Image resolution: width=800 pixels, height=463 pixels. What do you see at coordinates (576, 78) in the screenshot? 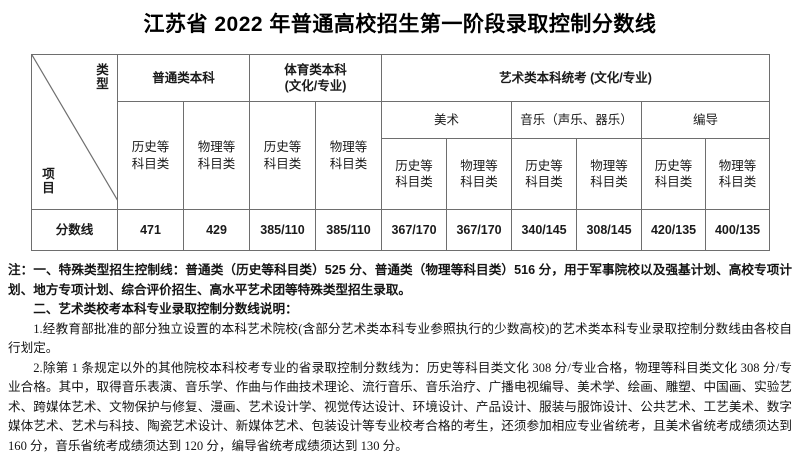
I see `group-header-art: 艺术类本科统考 (文化/专业)` at bounding box center [576, 78].